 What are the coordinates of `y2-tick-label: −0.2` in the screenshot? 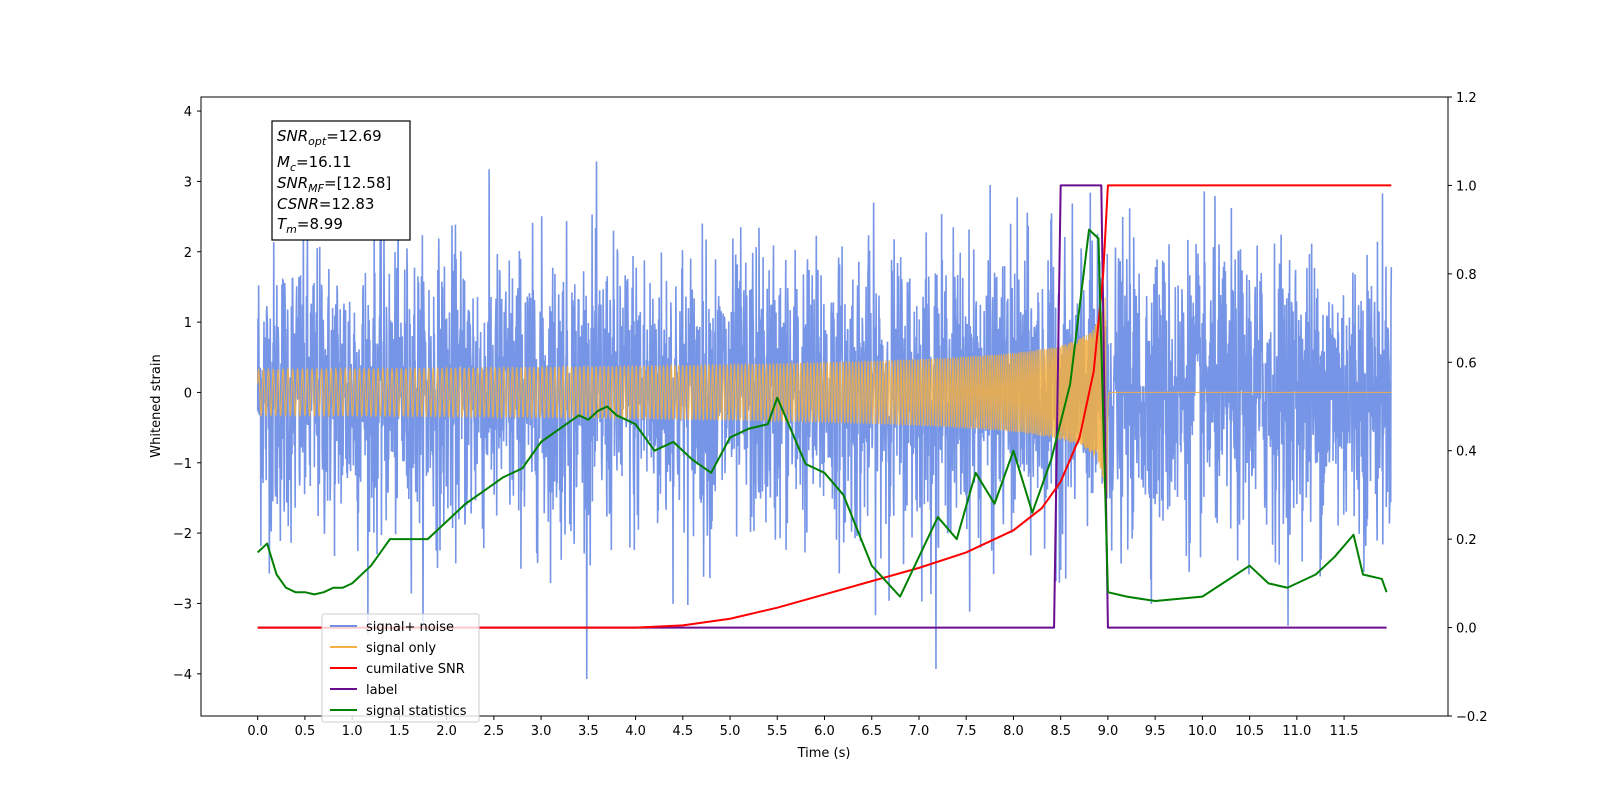 It's located at (1472, 717).